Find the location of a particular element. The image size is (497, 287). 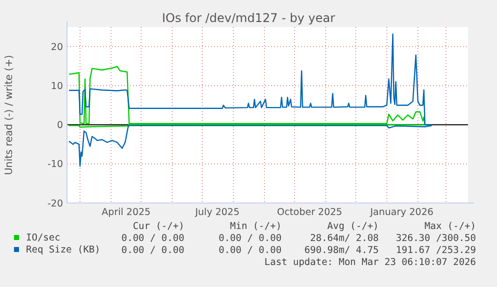

y-tick-label: -10 is located at coordinates (55, 164).